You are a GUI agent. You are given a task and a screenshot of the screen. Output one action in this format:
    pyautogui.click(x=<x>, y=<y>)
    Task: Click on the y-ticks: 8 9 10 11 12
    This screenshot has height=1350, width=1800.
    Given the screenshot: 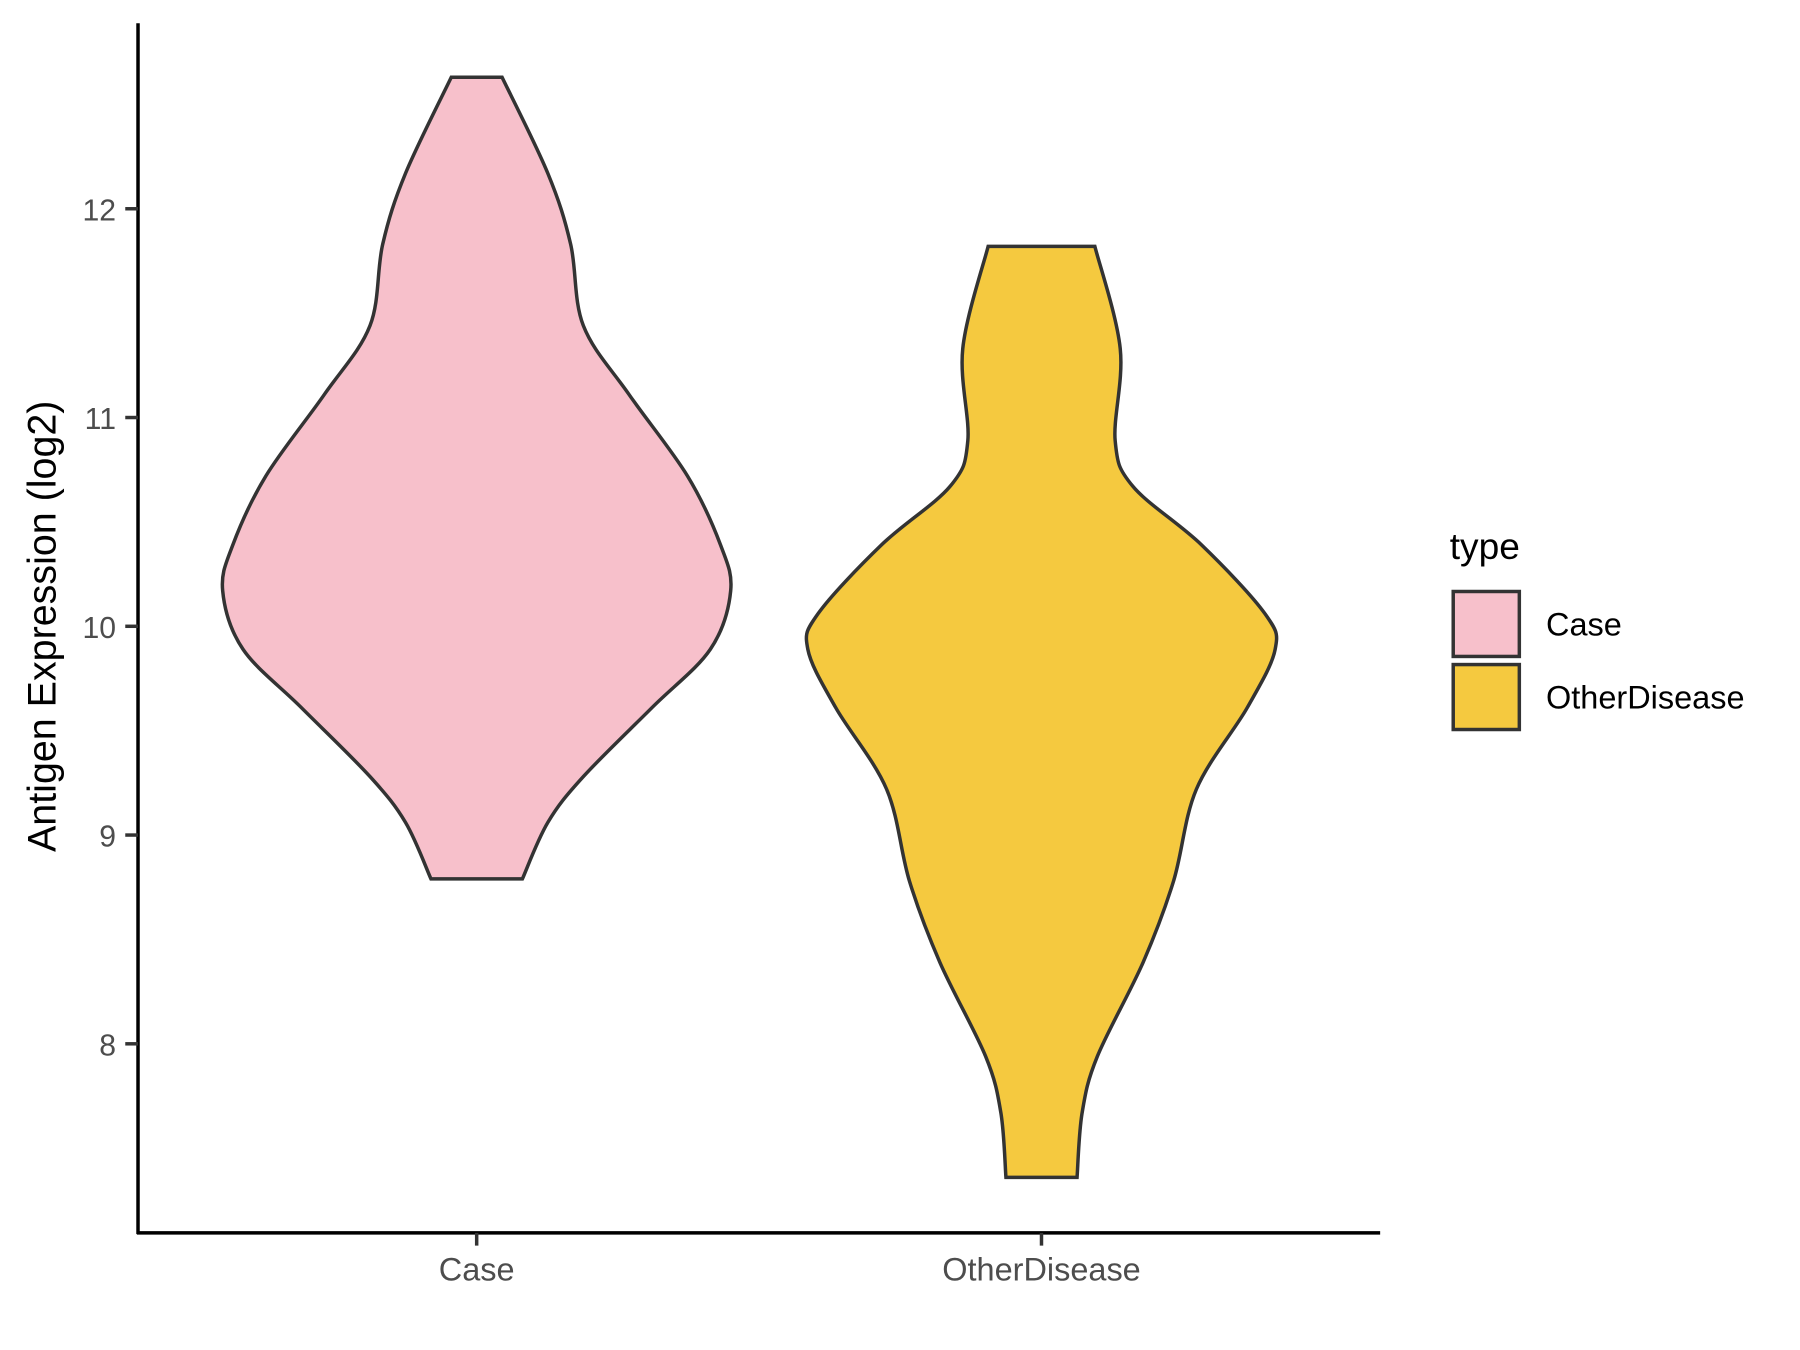 What is the action you would take?
    pyautogui.click(x=110, y=628)
    